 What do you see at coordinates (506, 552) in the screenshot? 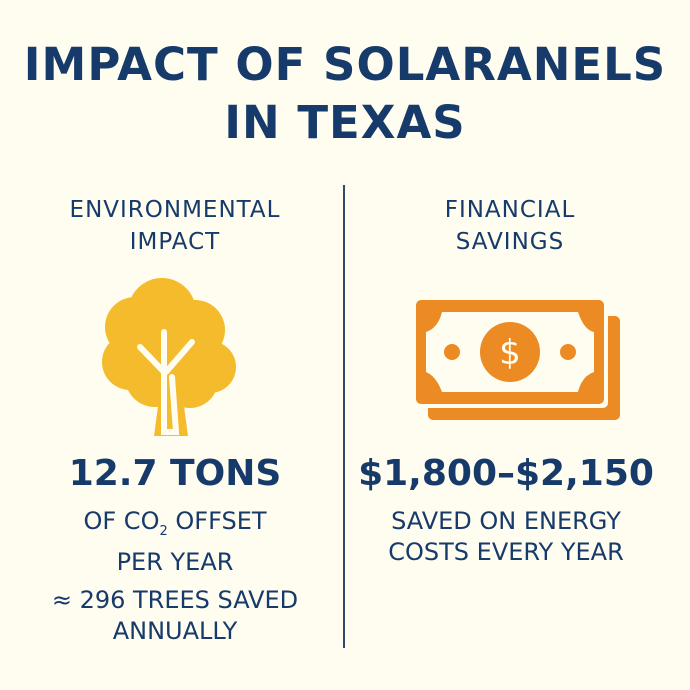
I see `savings-line-2: COSTS EVERY YEAR` at bounding box center [506, 552].